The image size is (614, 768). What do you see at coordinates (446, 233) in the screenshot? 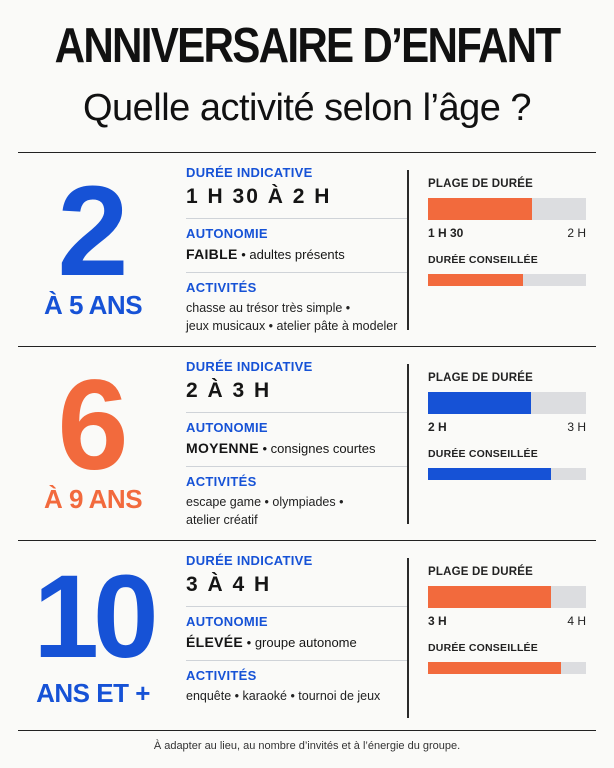
I see `range-min: 1 H 30` at bounding box center [446, 233].